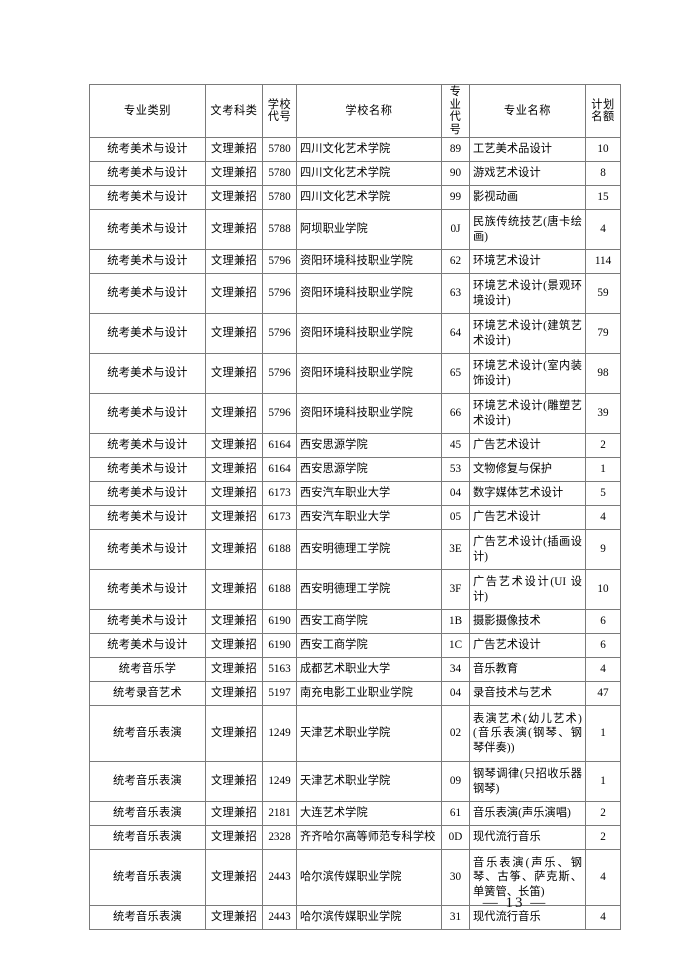  What do you see at coordinates (603, 590) in the screenshot?
I see `cell-quota: 10` at bounding box center [603, 590].